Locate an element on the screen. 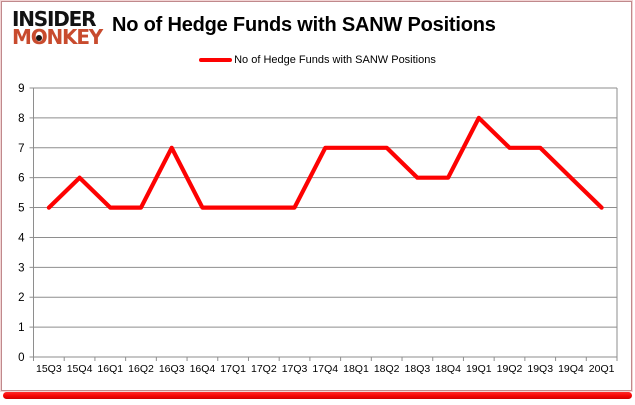 The image size is (635, 405). insider-monkey-logo: INSIDER MONKEY is located at coordinates (57, 28).